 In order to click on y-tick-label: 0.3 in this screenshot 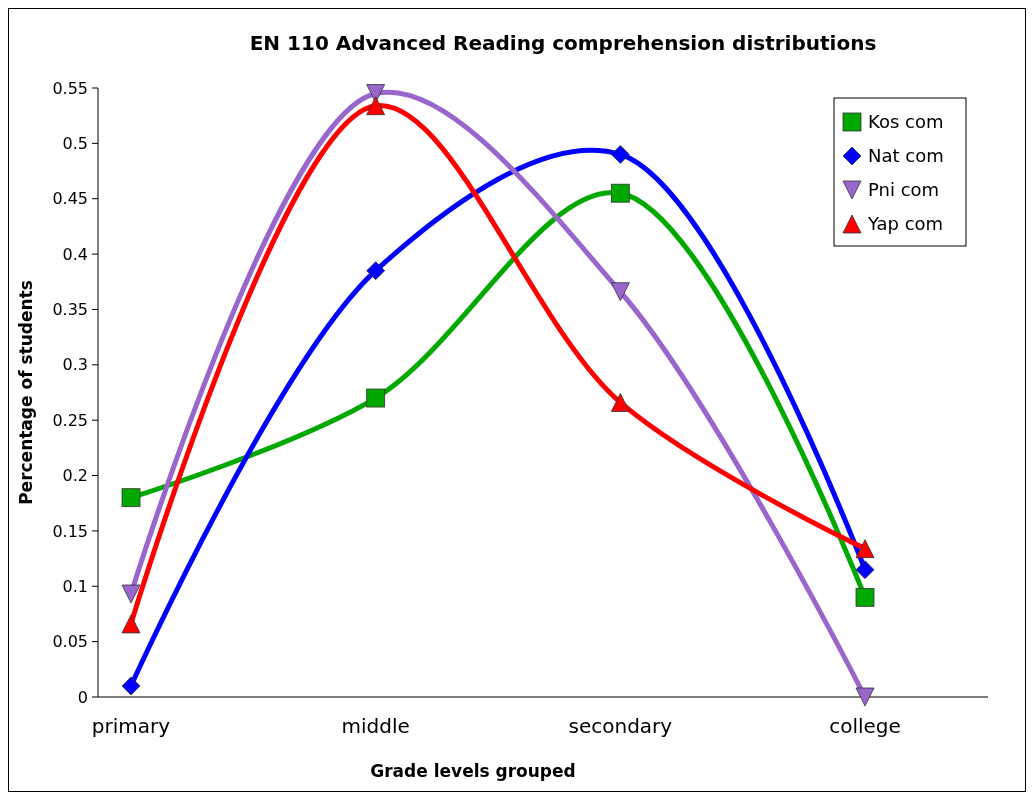, I will do `click(75, 365)`.